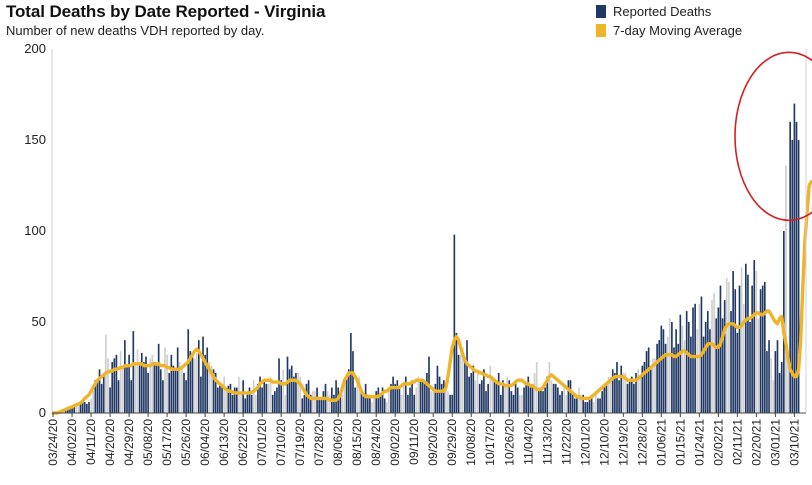  Describe the element at coordinates (281, 442) in the screenshot. I see `x-tick-label: 07/10/20` at that location.